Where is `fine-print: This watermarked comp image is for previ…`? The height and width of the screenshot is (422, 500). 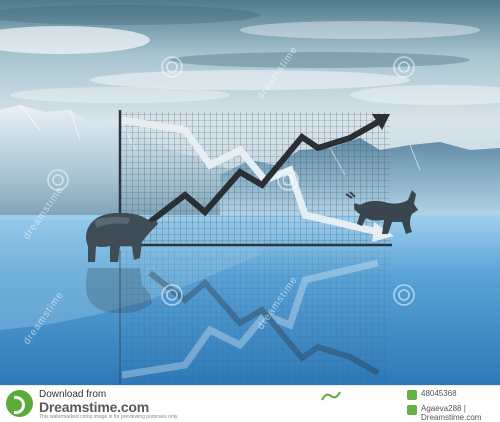
fine-print: This watermarked comp image is for previ… is located at coordinates (109, 417).